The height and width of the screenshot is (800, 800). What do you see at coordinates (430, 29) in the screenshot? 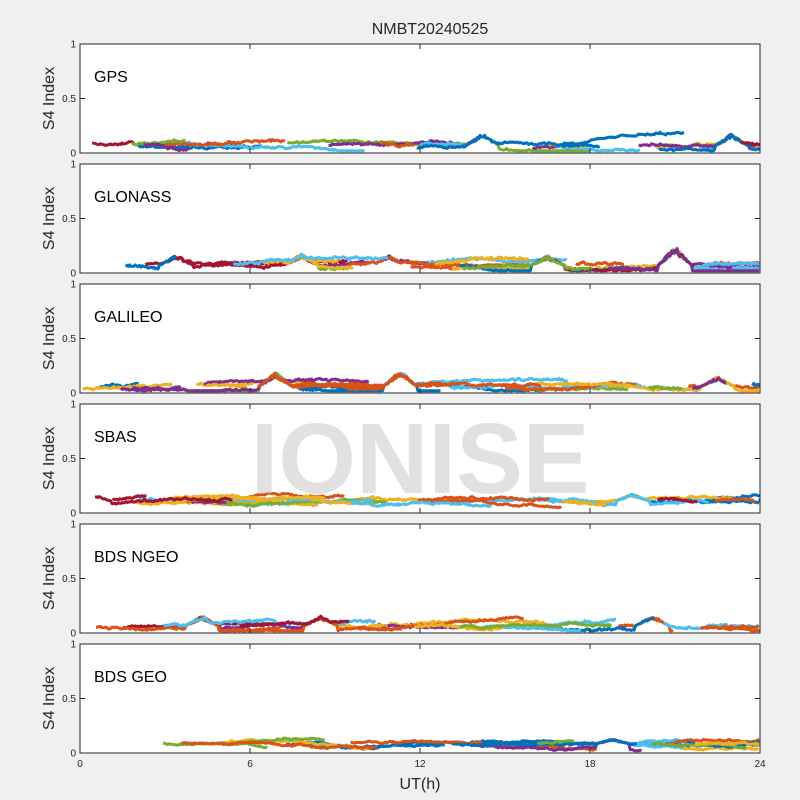
I see `figure-title: NMBT20240525` at bounding box center [430, 29].